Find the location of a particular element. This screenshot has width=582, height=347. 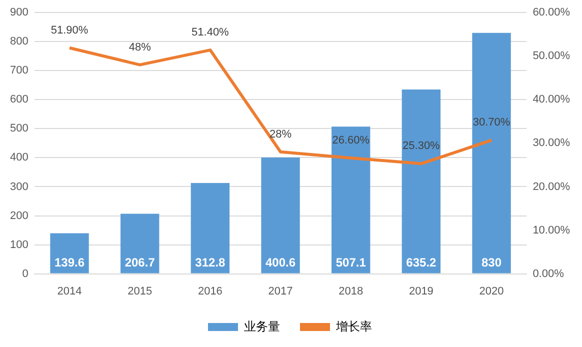

x-tick-label: 2015 is located at coordinates (140, 291).